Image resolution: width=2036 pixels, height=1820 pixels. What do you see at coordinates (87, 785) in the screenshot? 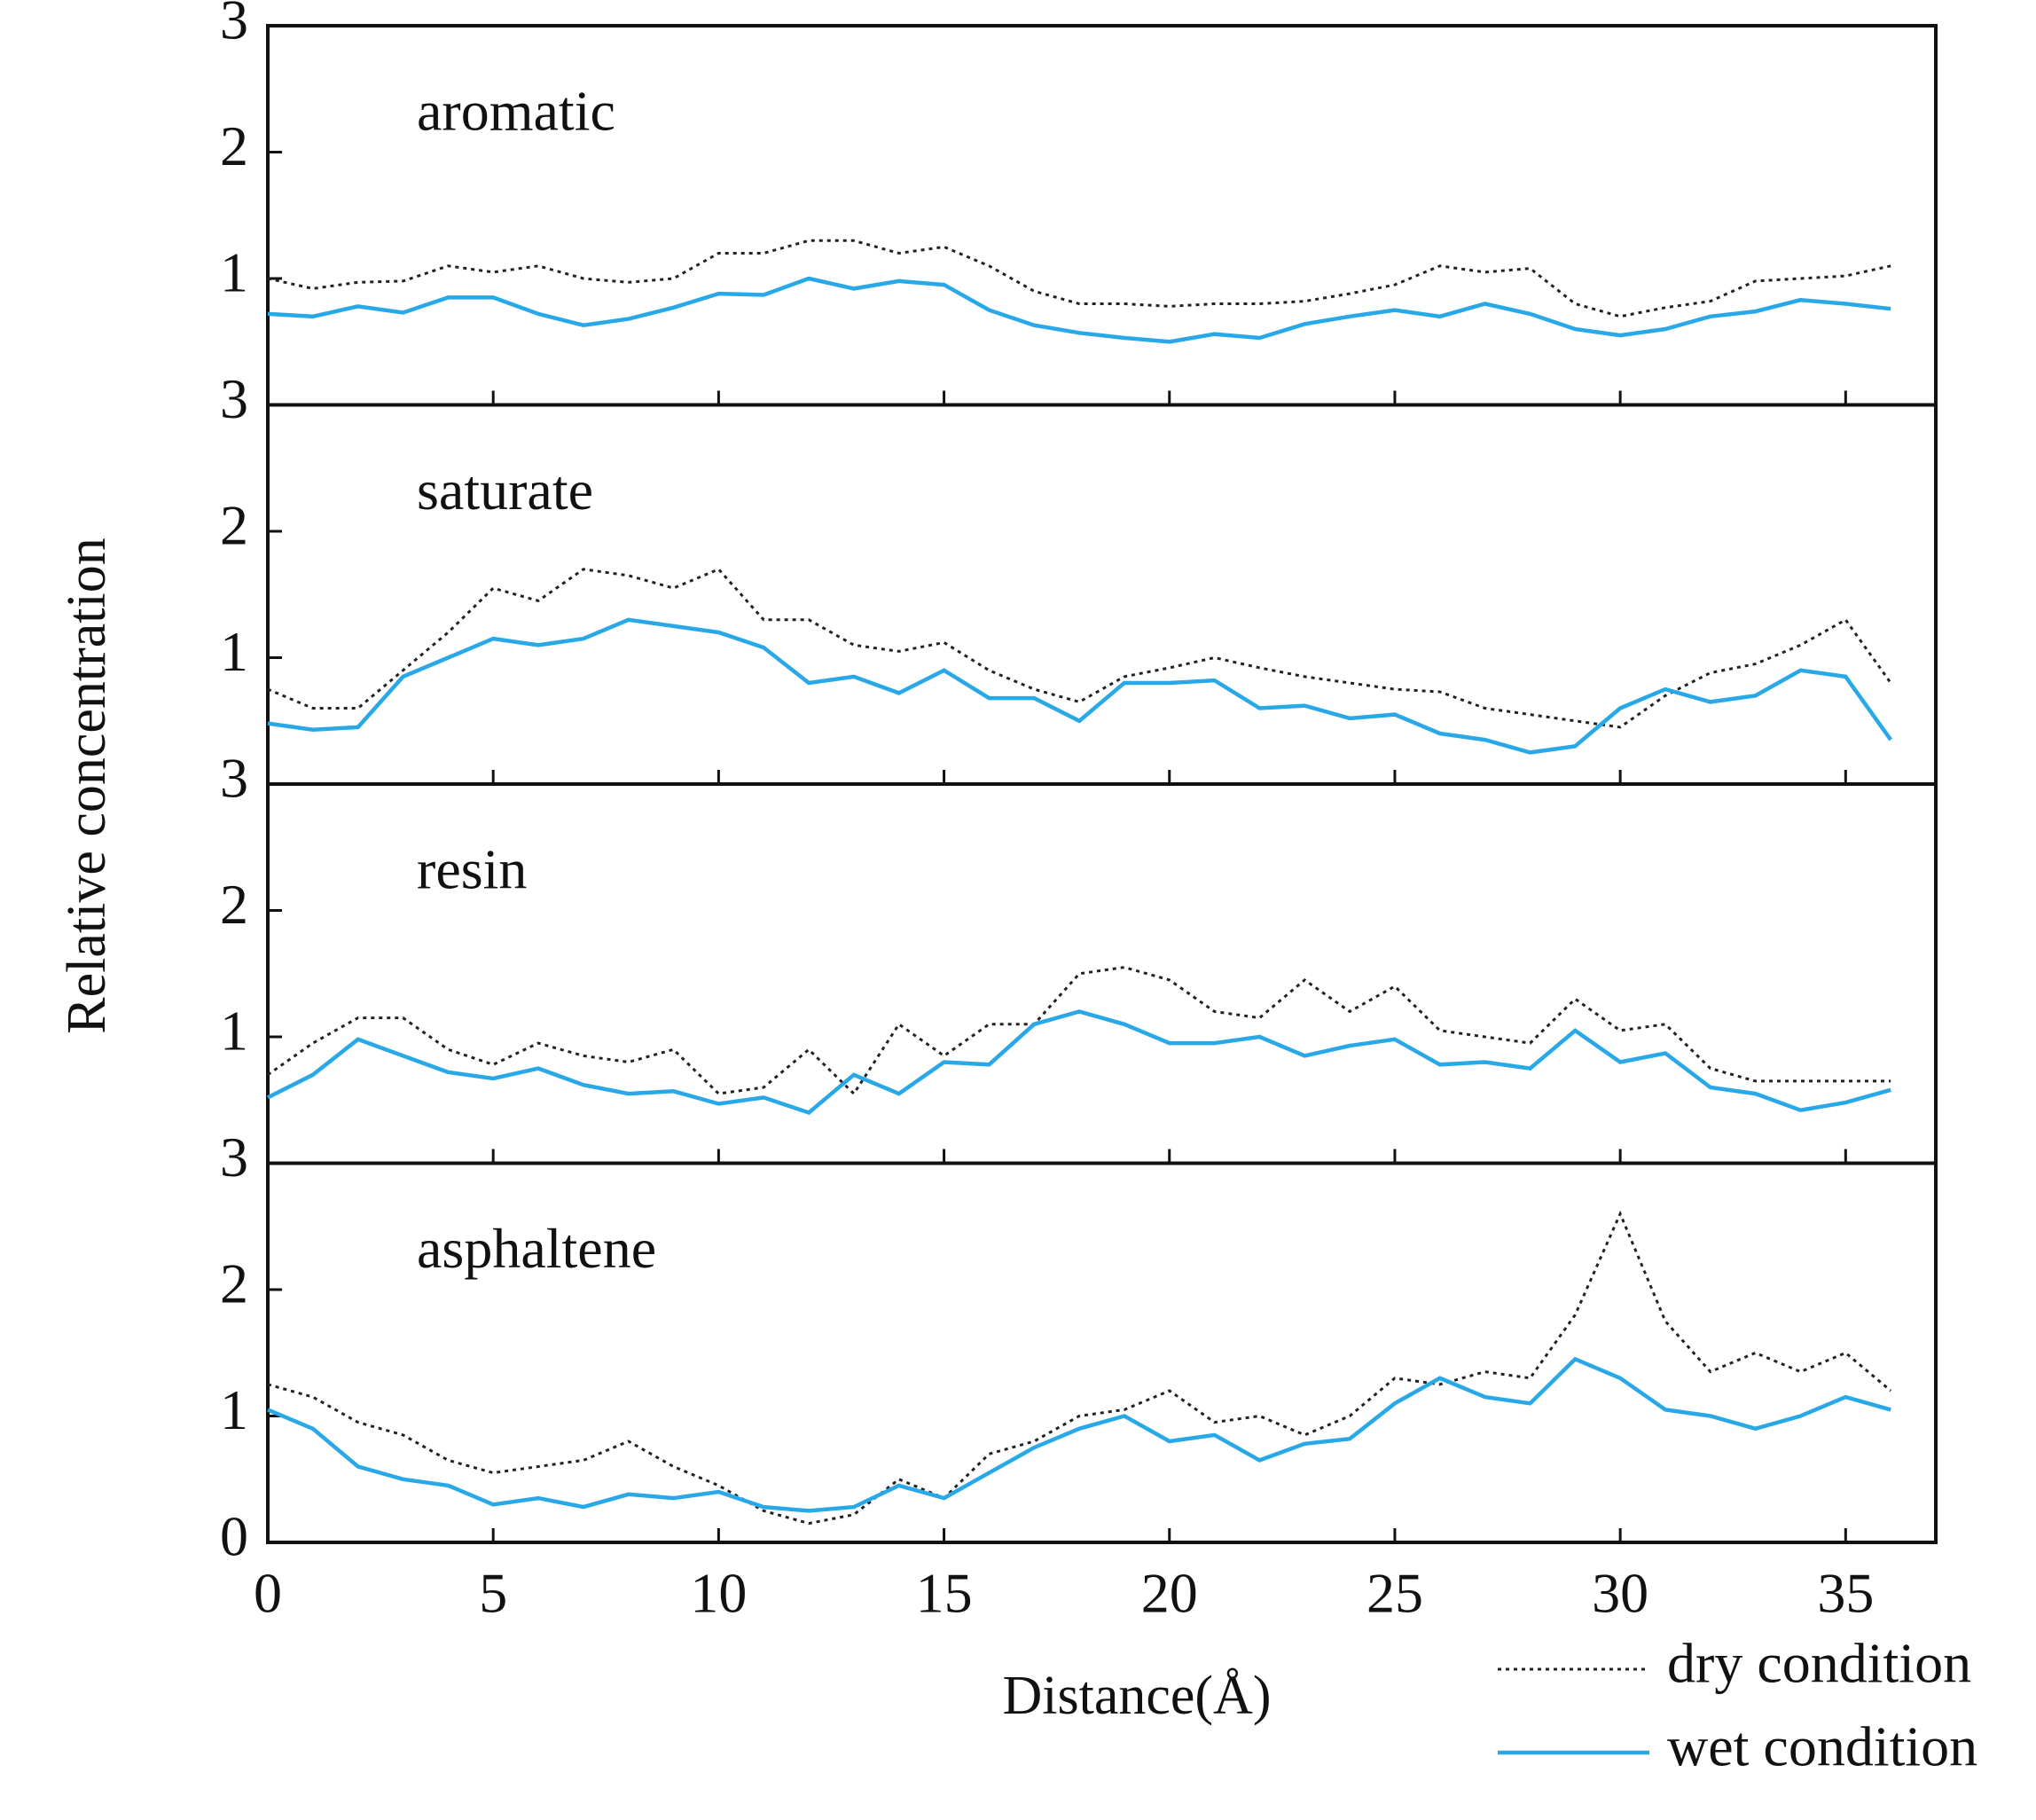
I see `y-axis-label: Relative concentration` at bounding box center [87, 785].